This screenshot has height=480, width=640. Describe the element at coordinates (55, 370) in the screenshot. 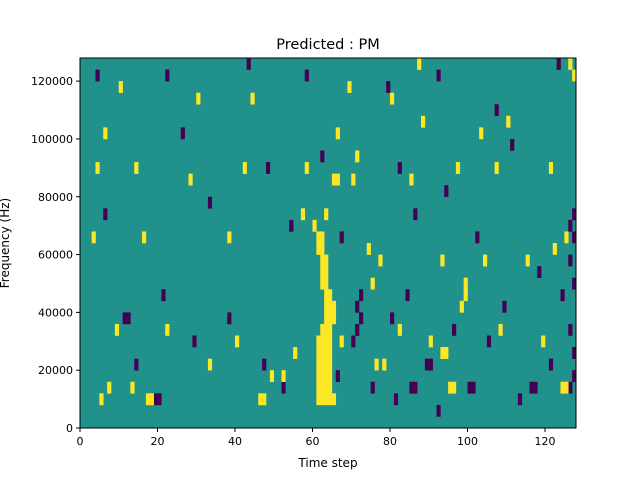

I see `y-tick-label-1: 20000` at that location.